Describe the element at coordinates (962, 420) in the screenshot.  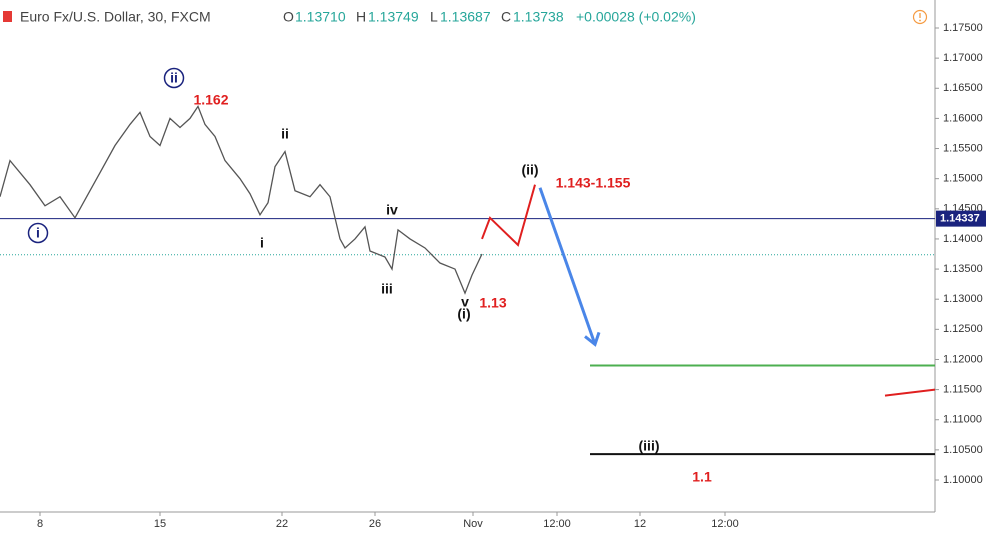
I see `y-tick-label: 1.11000` at that location.